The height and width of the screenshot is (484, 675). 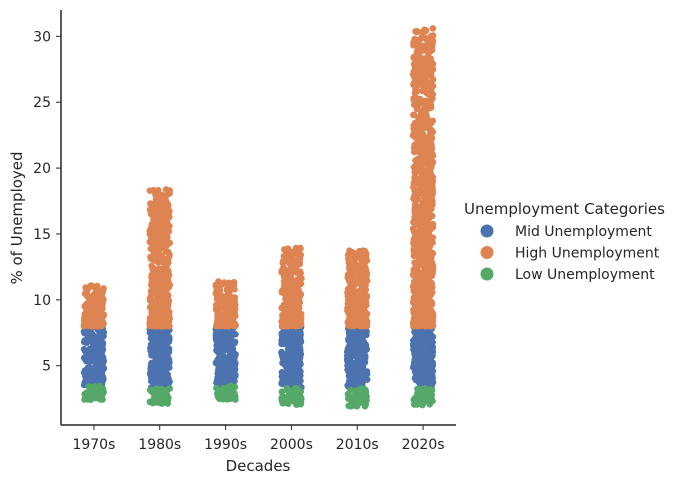 What do you see at coordinates (258, 357) in the screenshot?
I see `series-mid-unemployment` at bounding box center [258, 357].